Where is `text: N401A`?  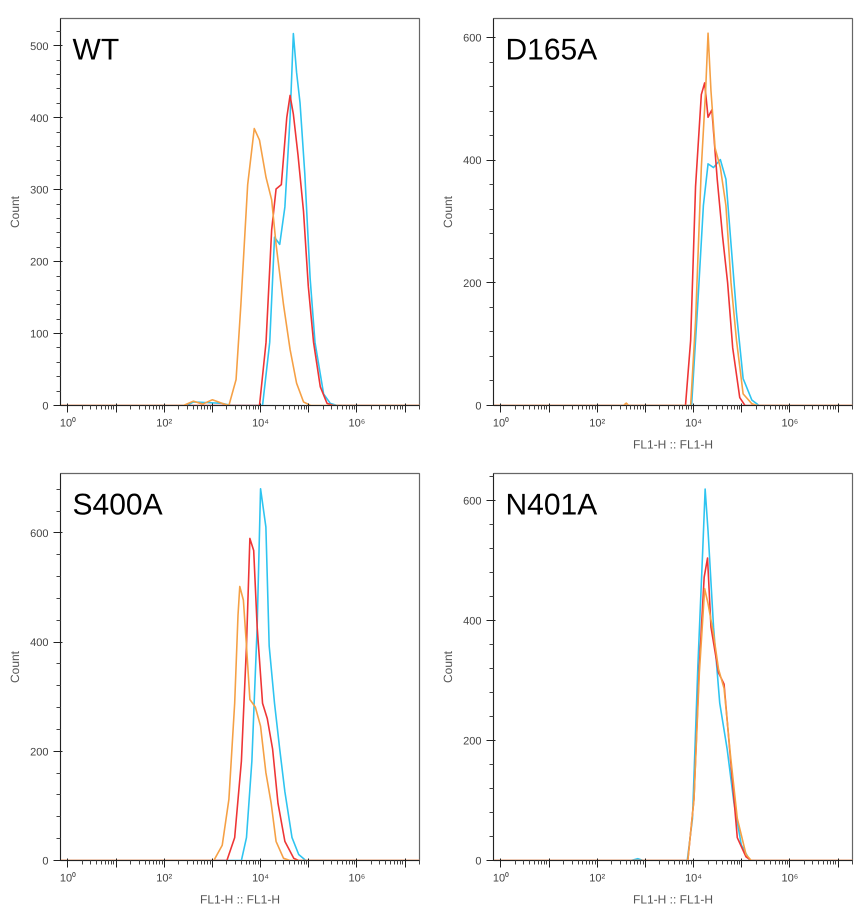
text: N401A is located at coordinates (552, 505).